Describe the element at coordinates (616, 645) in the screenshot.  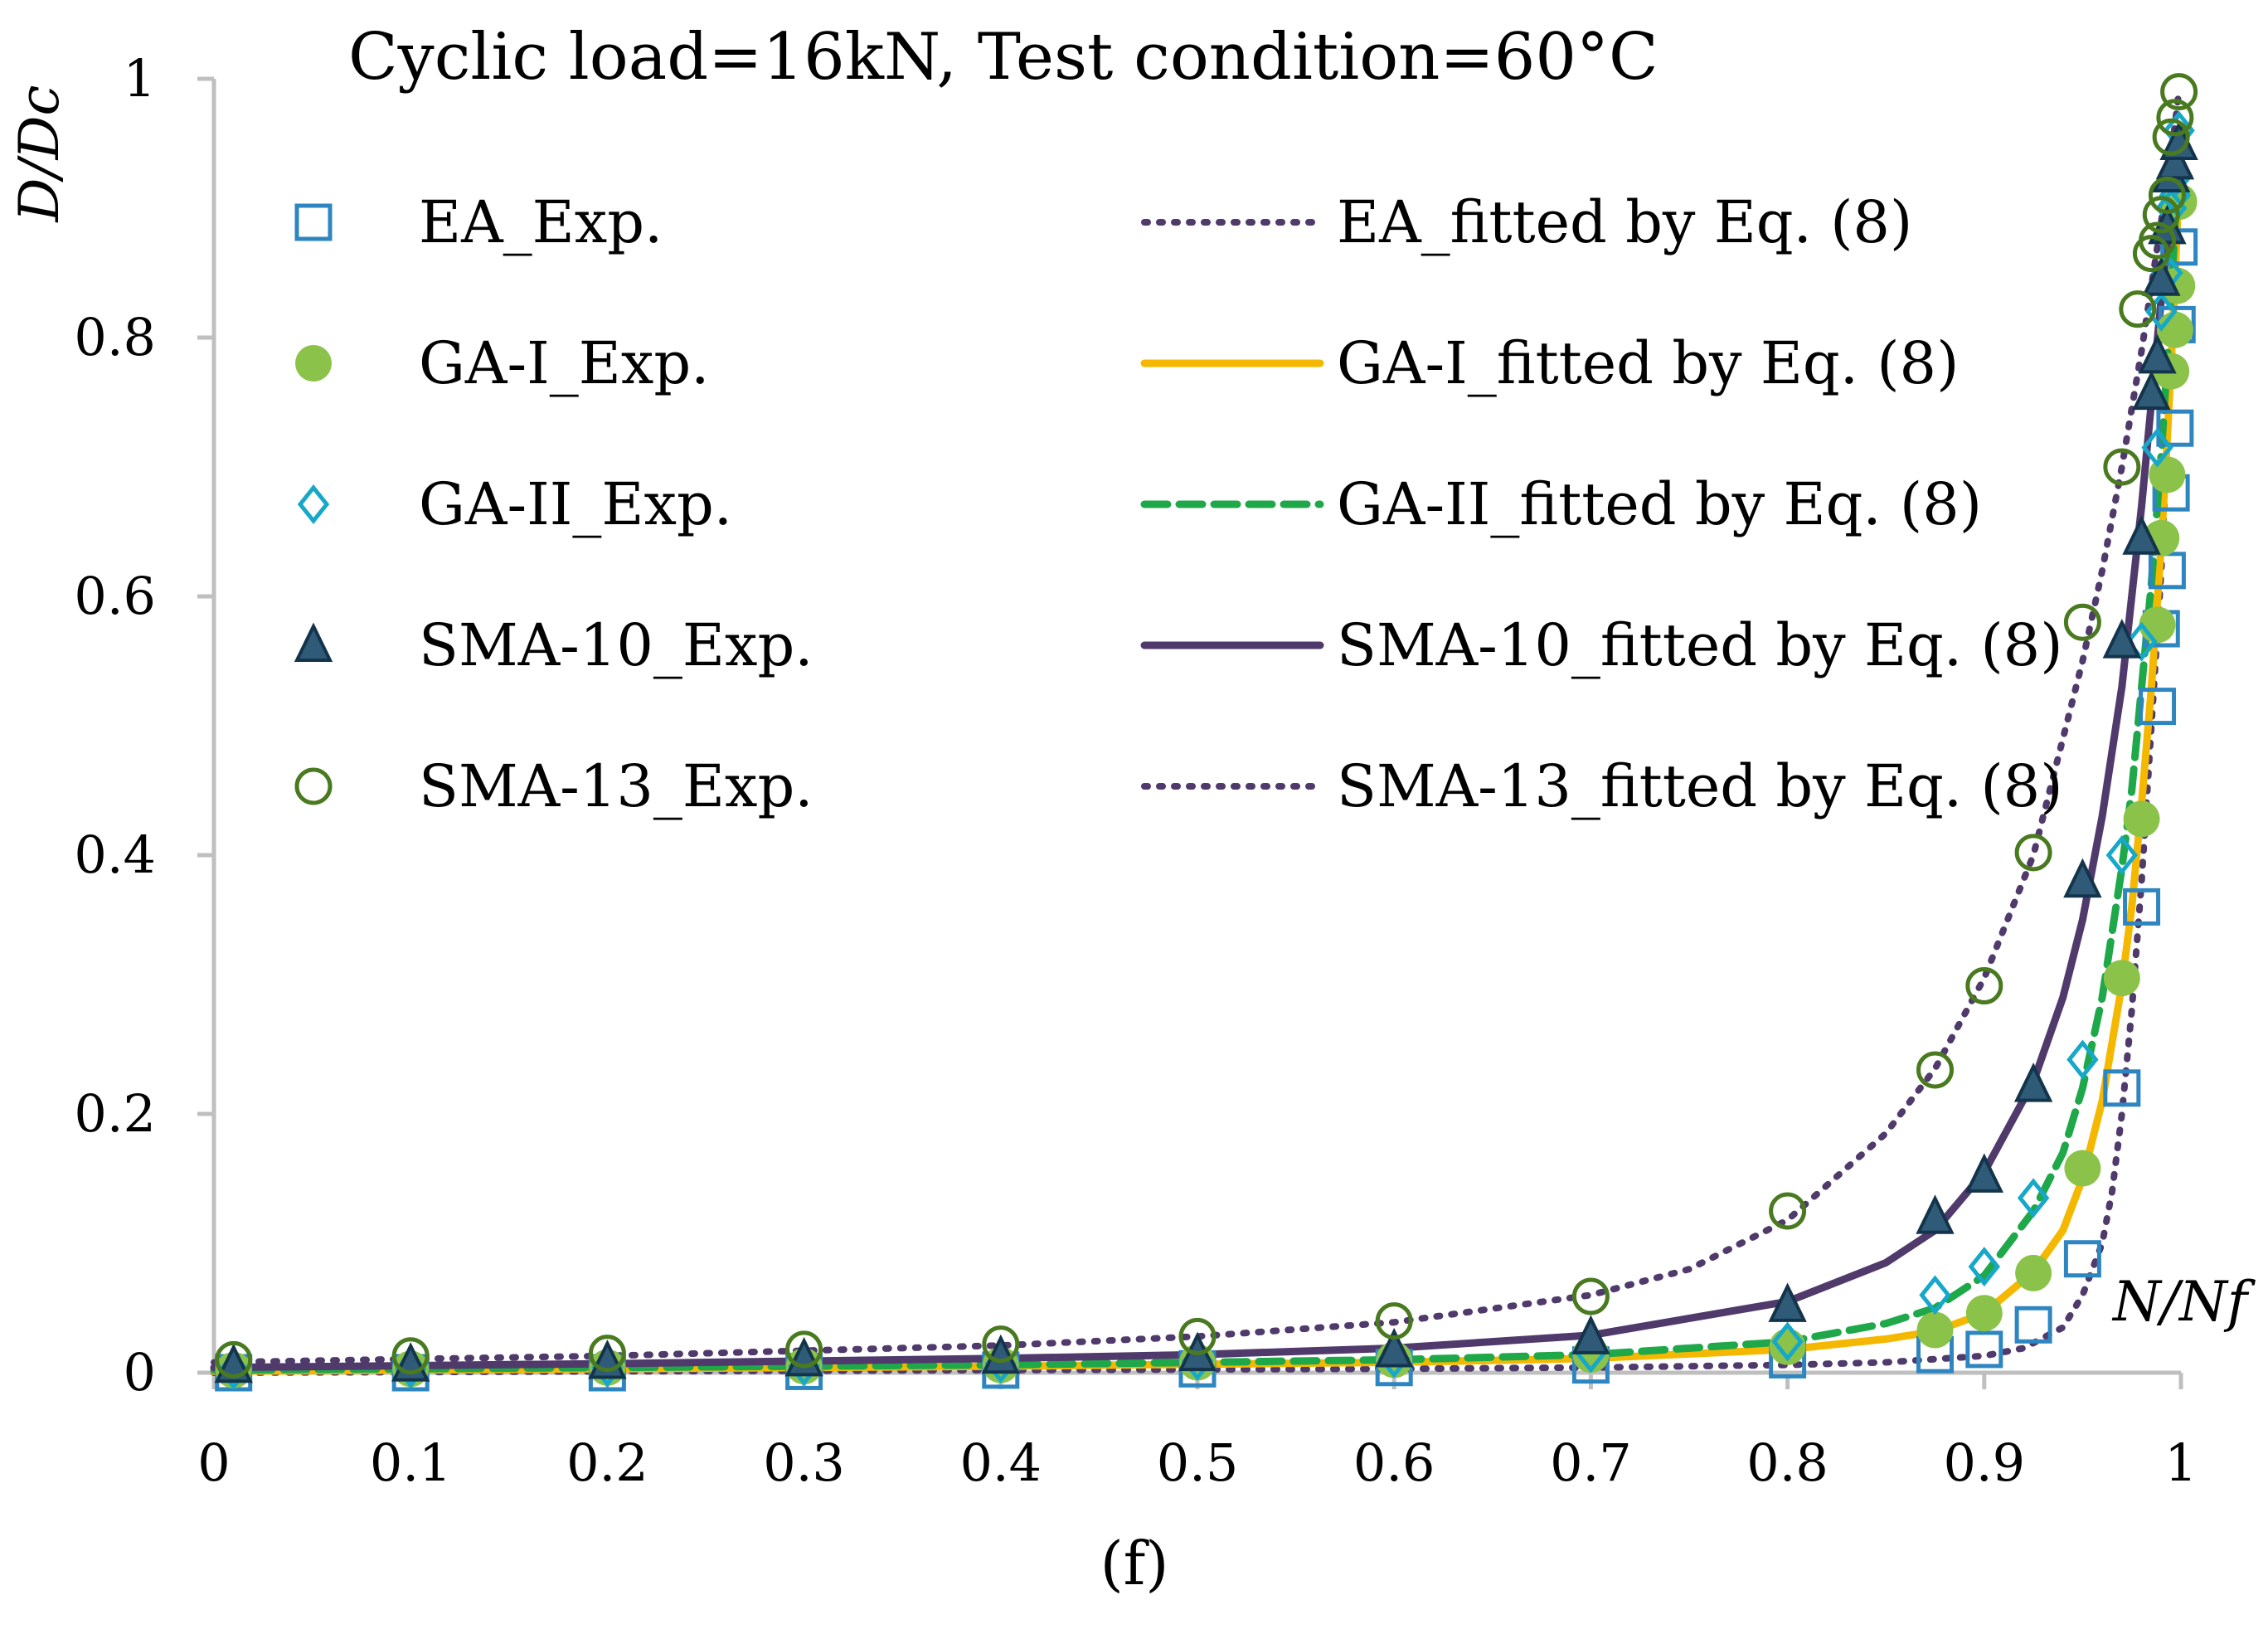
I see `legend-label-sma-10-exp: SMA-10_Exp.` at that location.